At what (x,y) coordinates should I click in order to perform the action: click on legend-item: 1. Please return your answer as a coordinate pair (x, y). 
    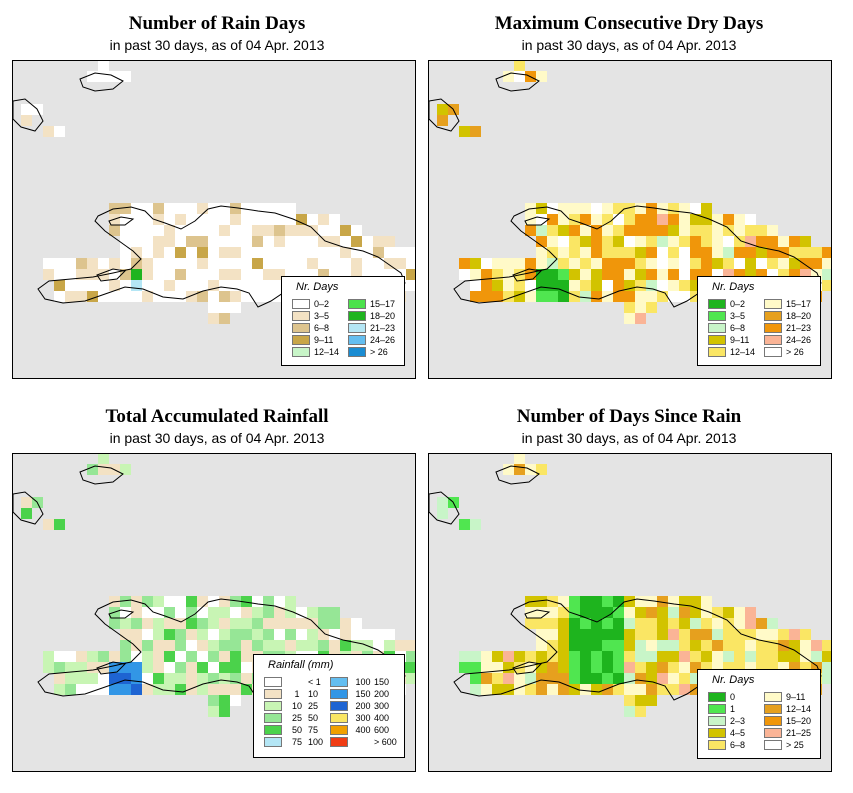
    Looking at the image, I should click on (721, 709).